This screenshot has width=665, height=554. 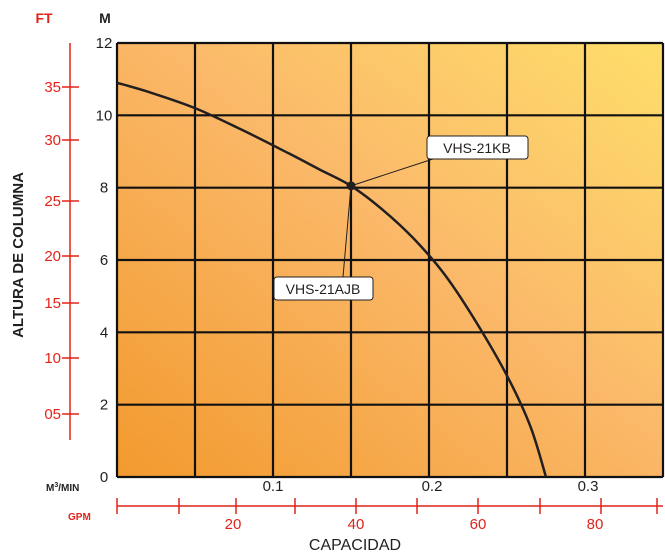 What do you see at coordinates (104, 43) in the screenshot?
I see `m-tick-label: 12` at bounding box center [104, 43].